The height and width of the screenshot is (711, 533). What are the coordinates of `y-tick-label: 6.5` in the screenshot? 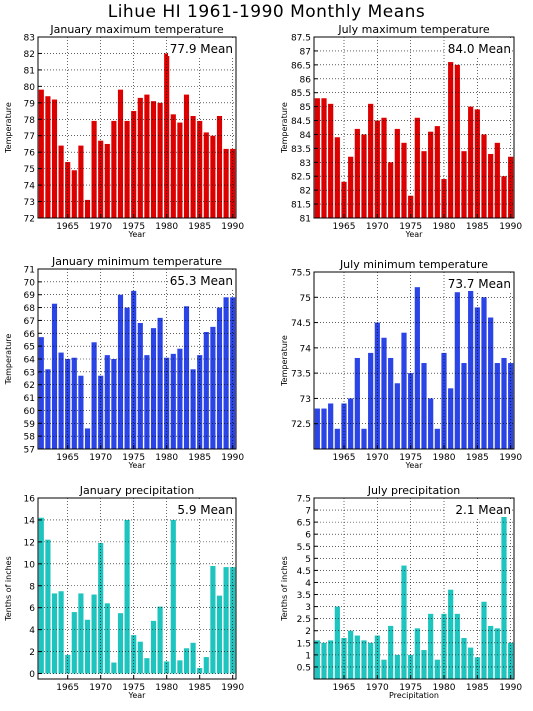 It's located at (304, 524).